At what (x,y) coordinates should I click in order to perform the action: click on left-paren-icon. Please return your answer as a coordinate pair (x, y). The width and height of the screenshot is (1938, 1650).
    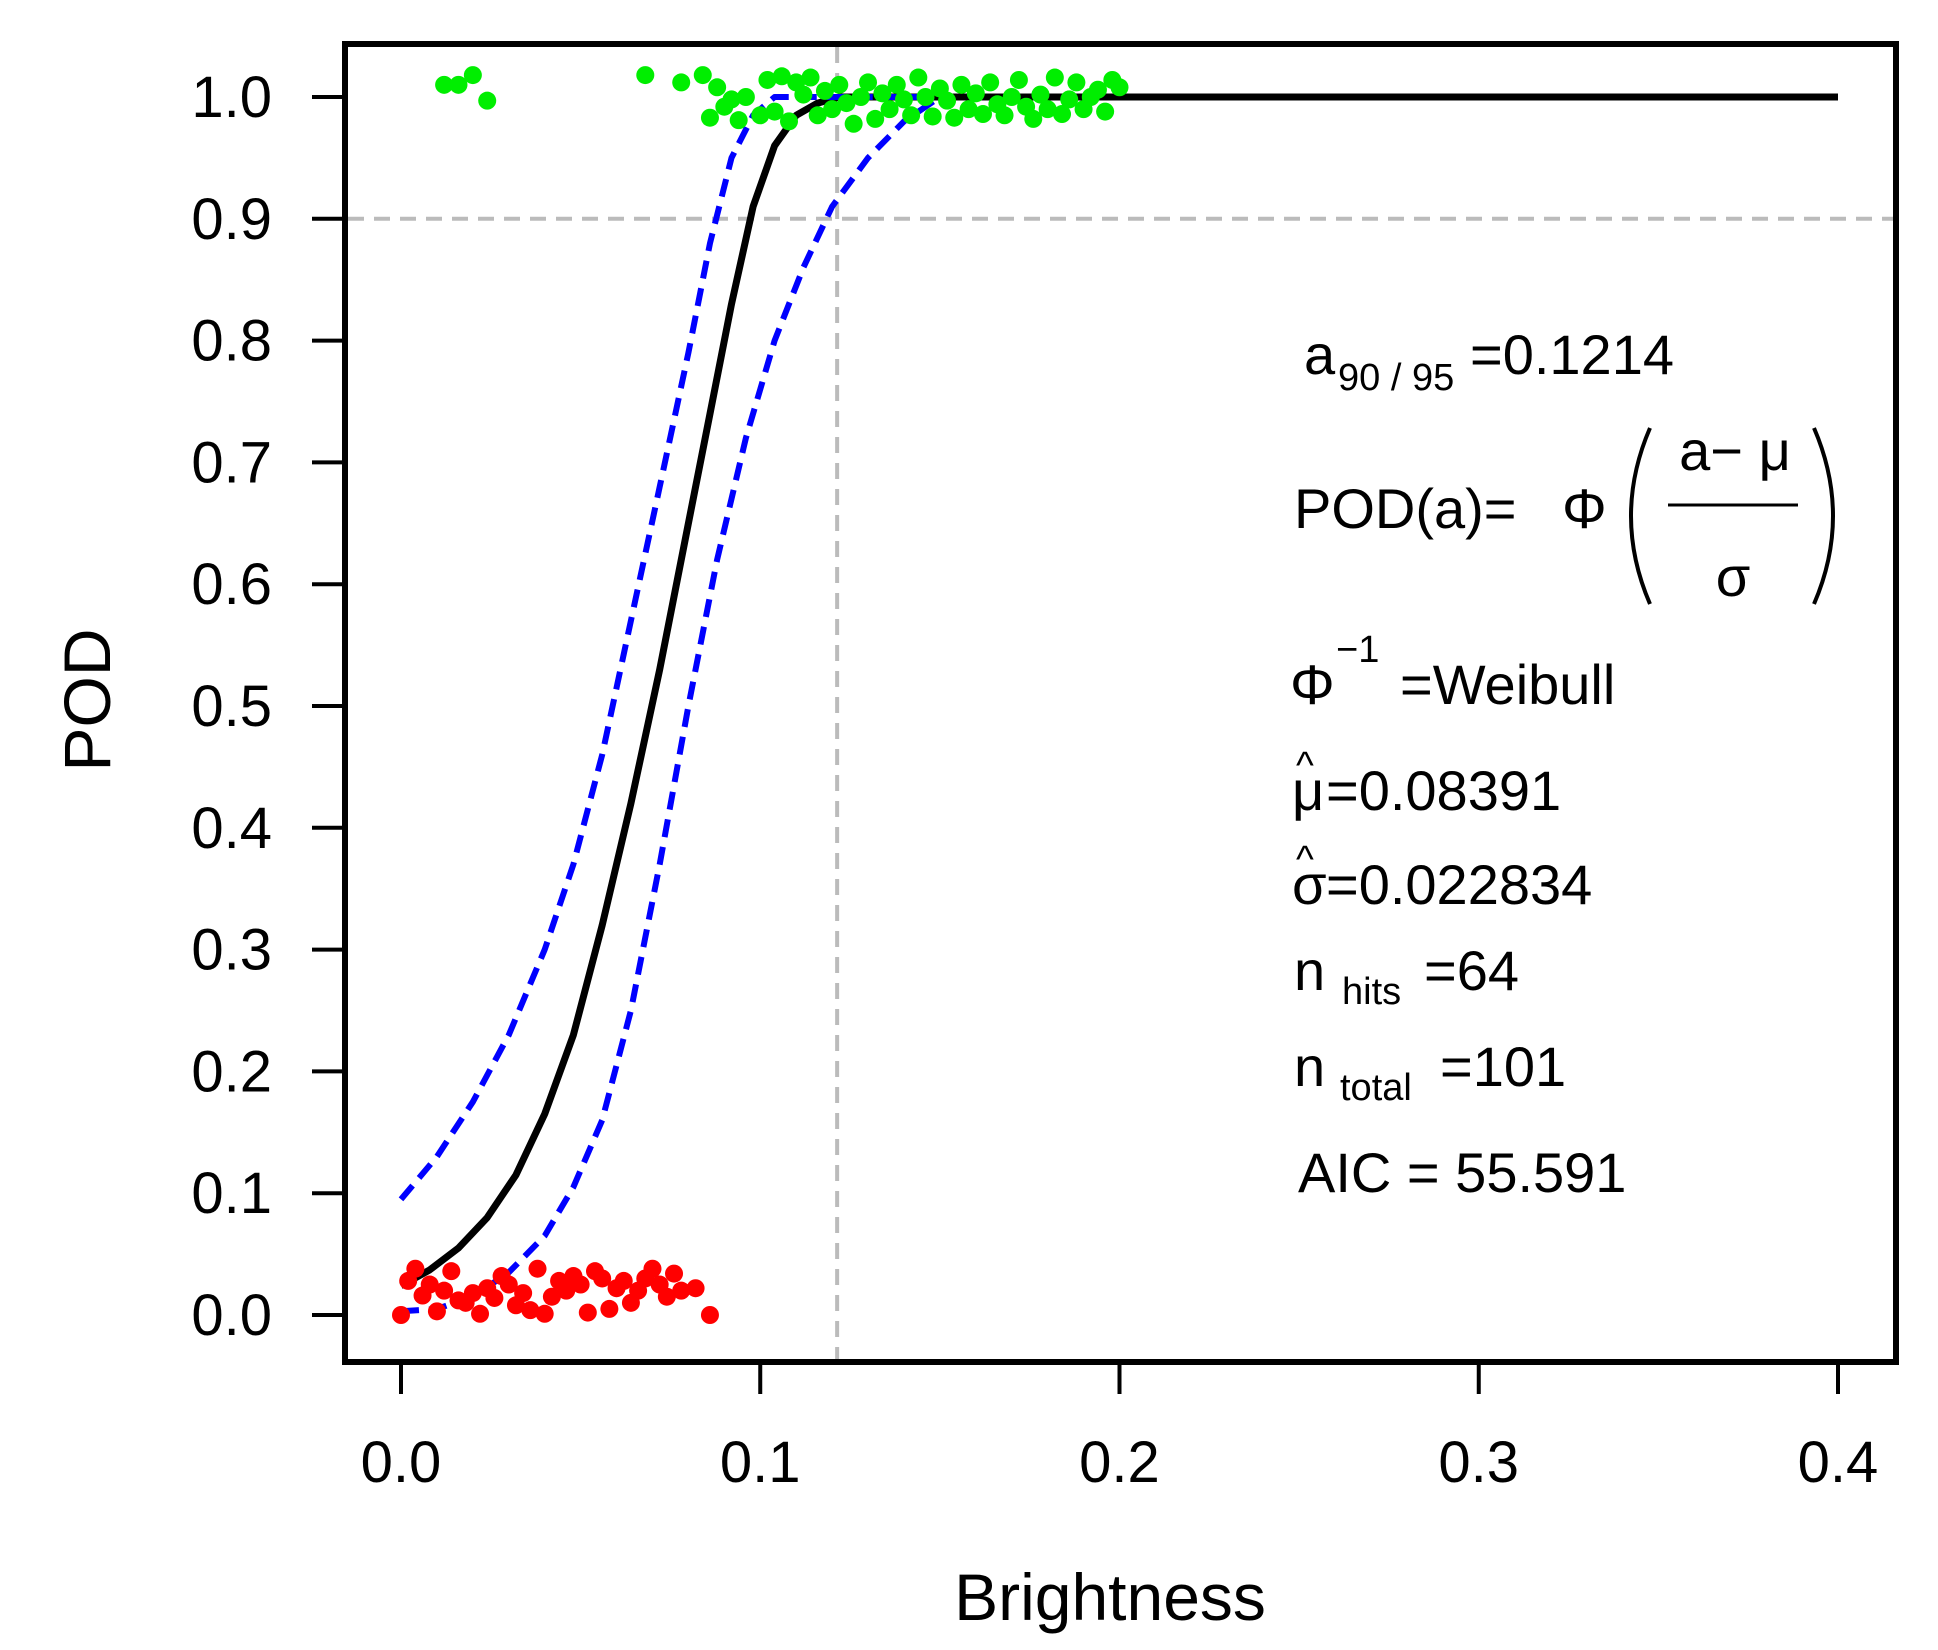
    Looking at the image, I should click on (1640, 516).